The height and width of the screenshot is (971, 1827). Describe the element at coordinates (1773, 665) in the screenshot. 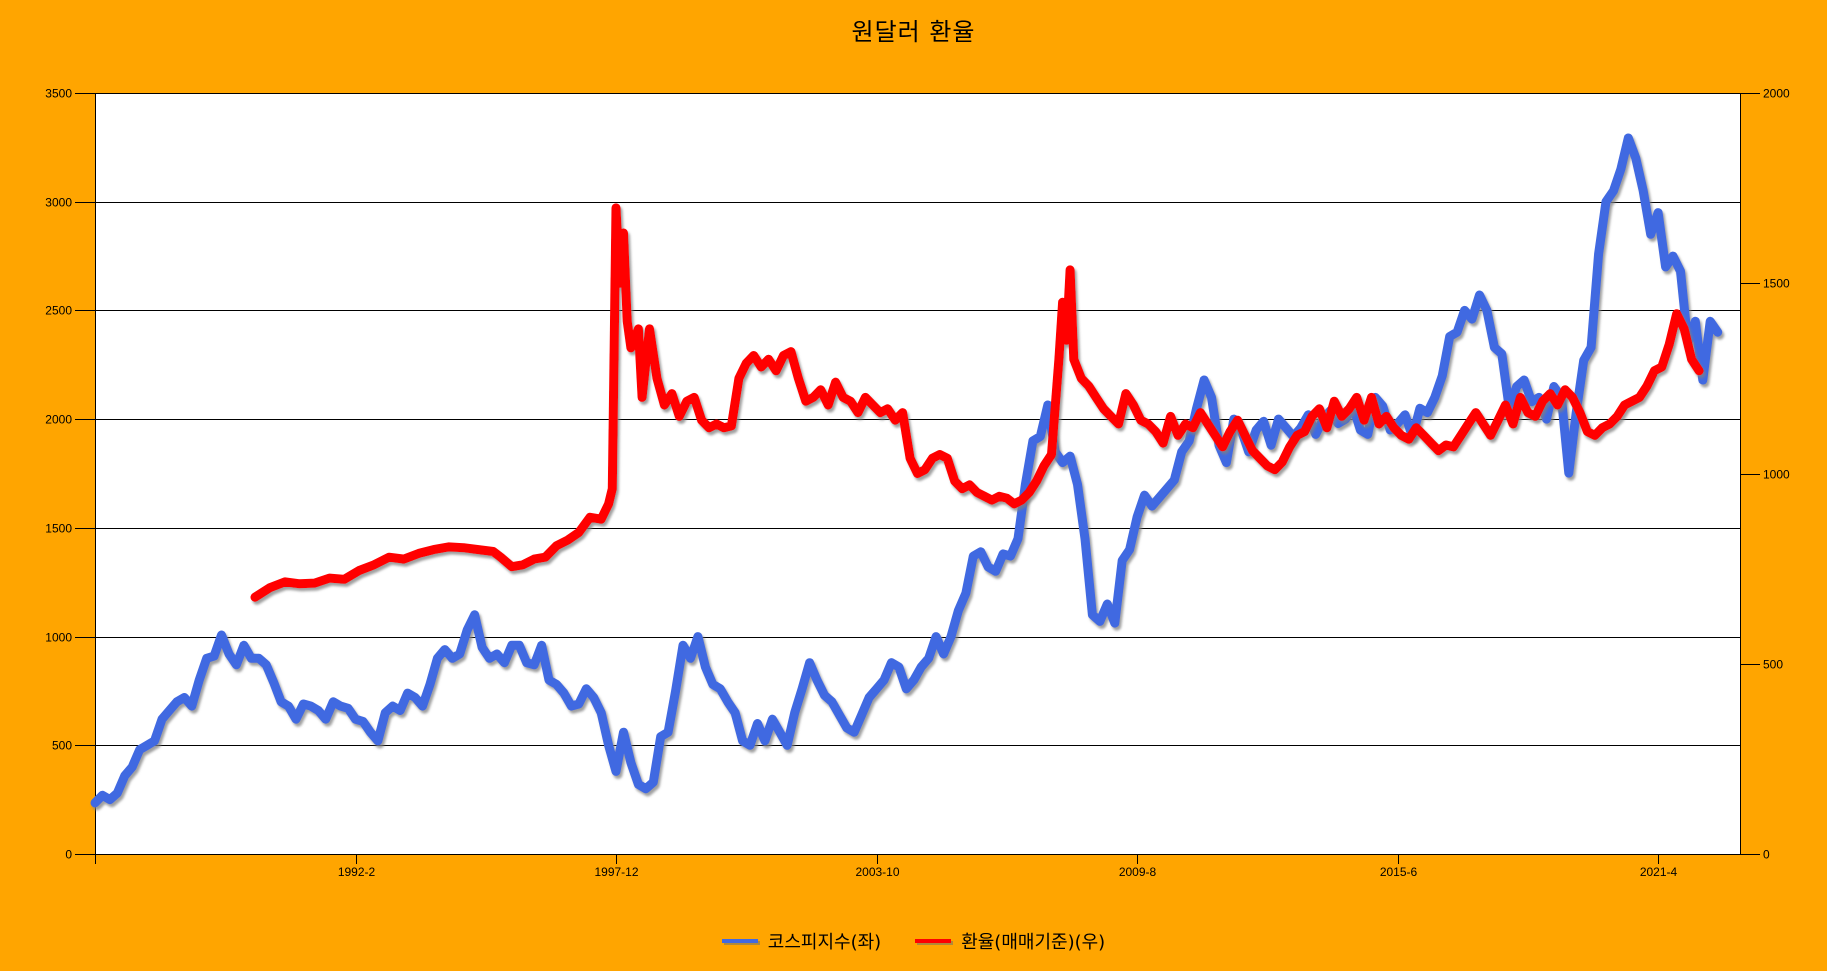

I see `y-right-tick-label: 500` at that location.